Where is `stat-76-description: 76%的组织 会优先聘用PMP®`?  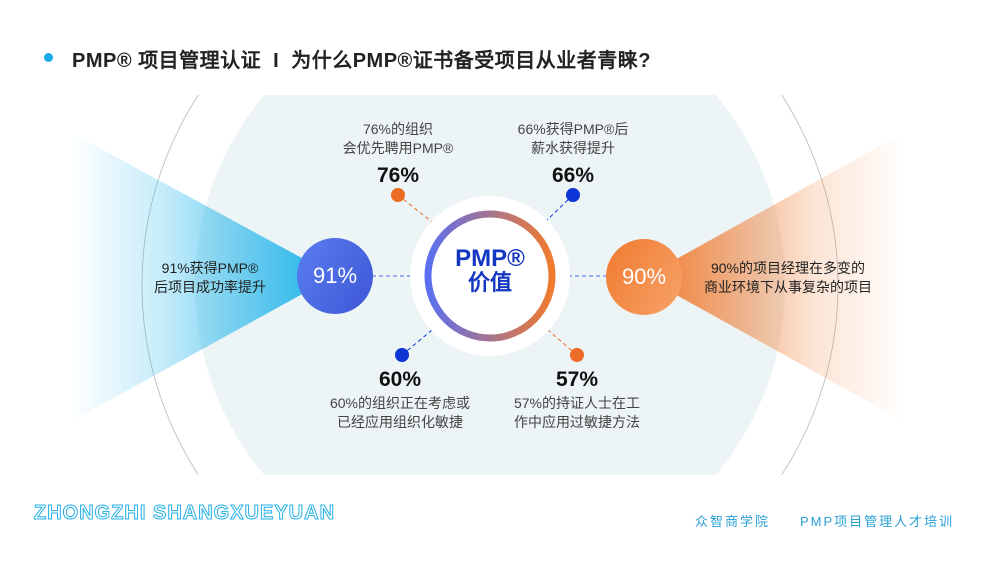 stat-76-description: 76%的组织 会优先聘用PMP® is located at coordinates (398, 138).